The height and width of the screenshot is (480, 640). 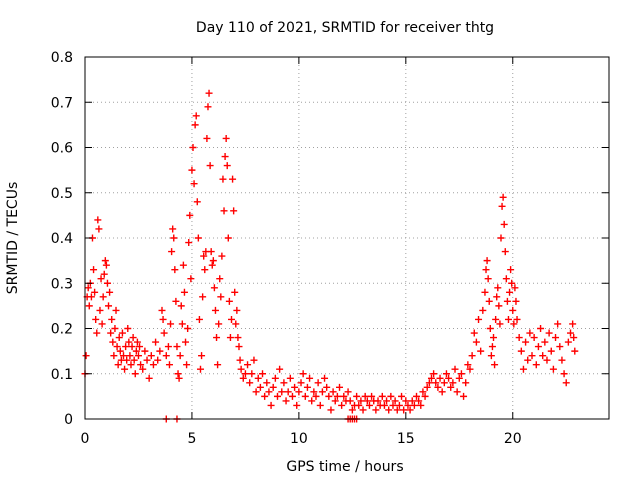 What do you see at coordinates (13, 238) in the screenshot?
I see `y-axis-label: SRMTID / TECUs` at bounding box center [13, 238].